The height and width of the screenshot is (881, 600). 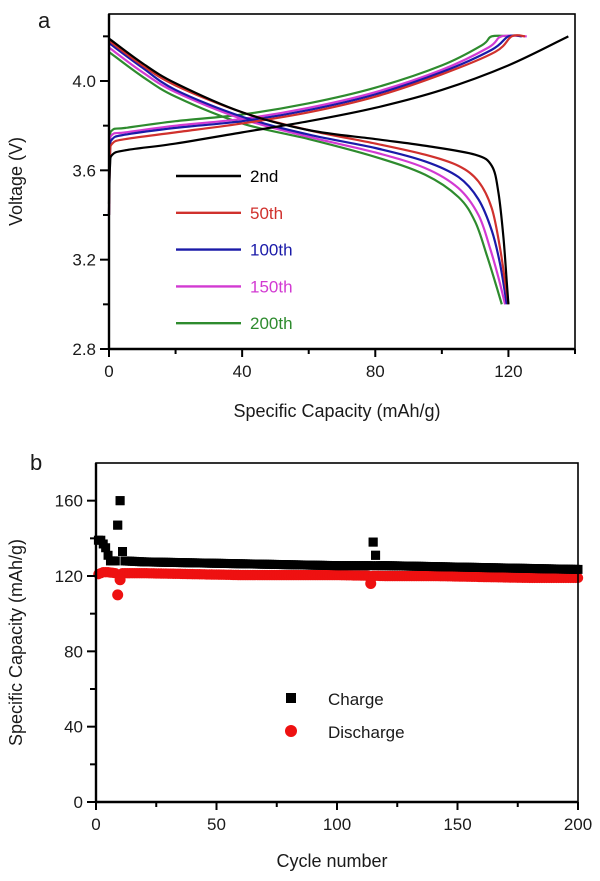 I want to click on panel-b-y-axis-title: Specific Capacity (mAh/g), so click(x=16, y=642).